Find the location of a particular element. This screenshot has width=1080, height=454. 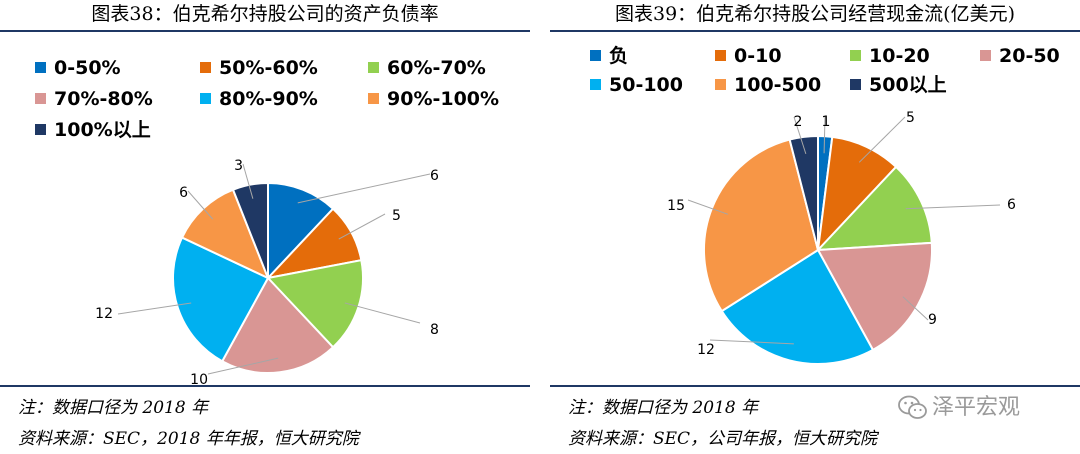

left-legend-label-4: 80%-90% is located at coordinates (268, 99).